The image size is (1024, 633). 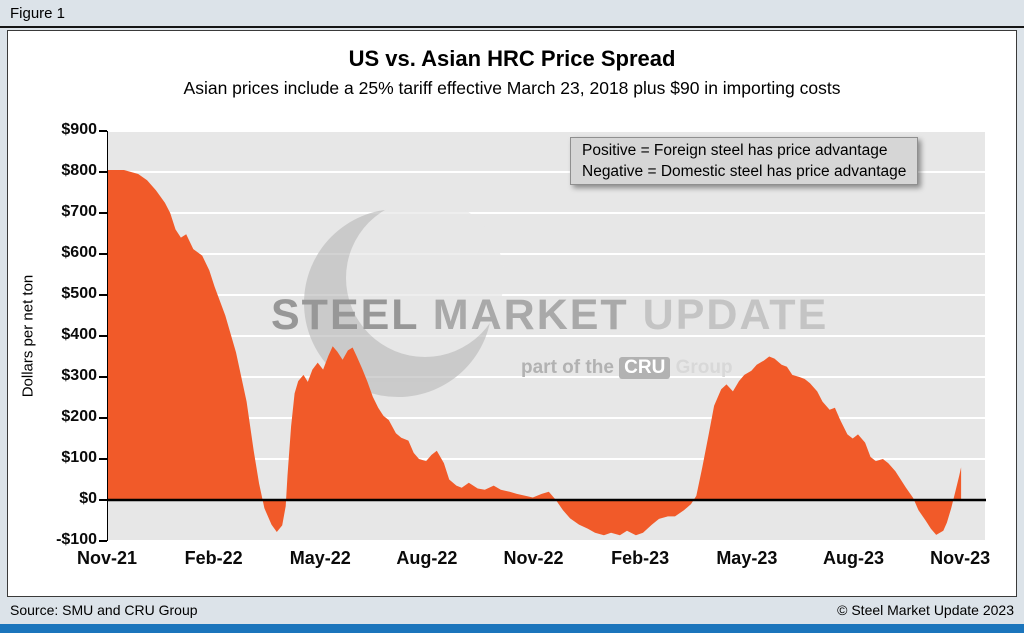 I want to click on x-tick-label: May-23, so click(x=747, y=558).